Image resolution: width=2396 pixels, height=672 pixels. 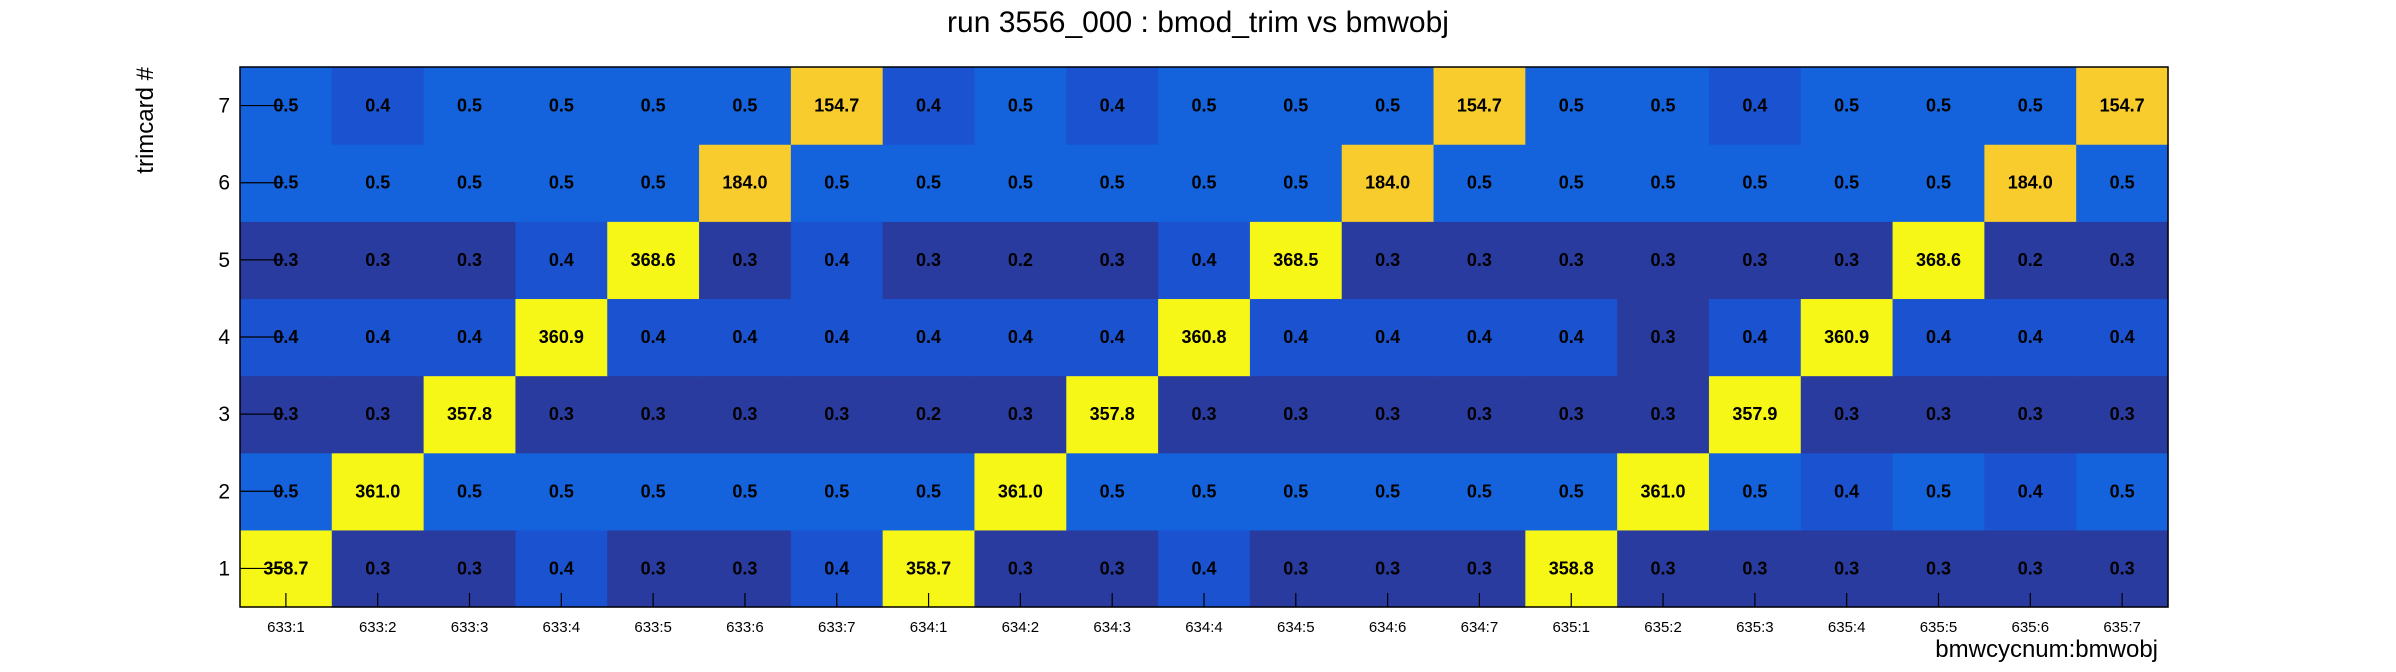 What do you see at coordinates (224, 491) in the screenshot?
I see `y-tick-label: 2` at bounding box center [224, 491].